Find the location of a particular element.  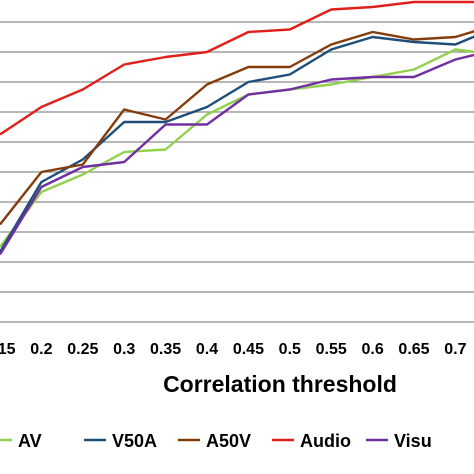

x-tick-label: 0.6 is located at coordinates (372, 349).